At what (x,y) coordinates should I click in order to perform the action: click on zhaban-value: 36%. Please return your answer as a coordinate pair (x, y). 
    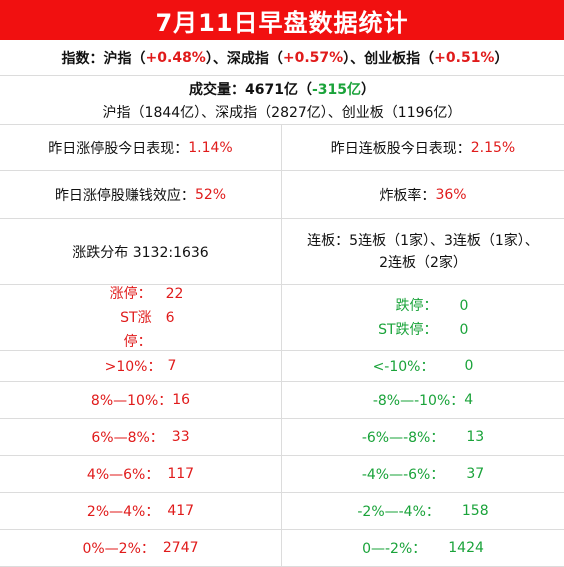
    Looking at the image, I should click on (451, 194).